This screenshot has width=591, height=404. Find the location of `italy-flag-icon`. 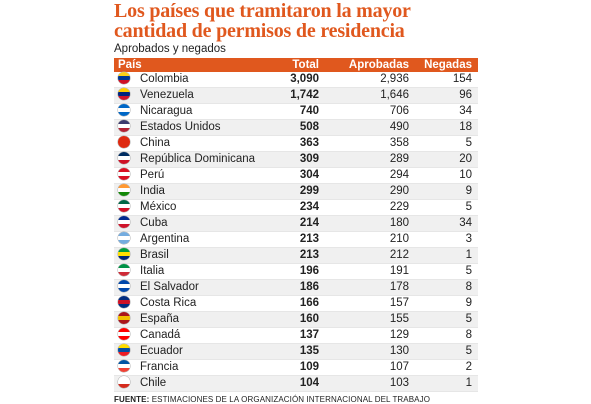

italy-flag-icon is located at coordinates (124, 270).